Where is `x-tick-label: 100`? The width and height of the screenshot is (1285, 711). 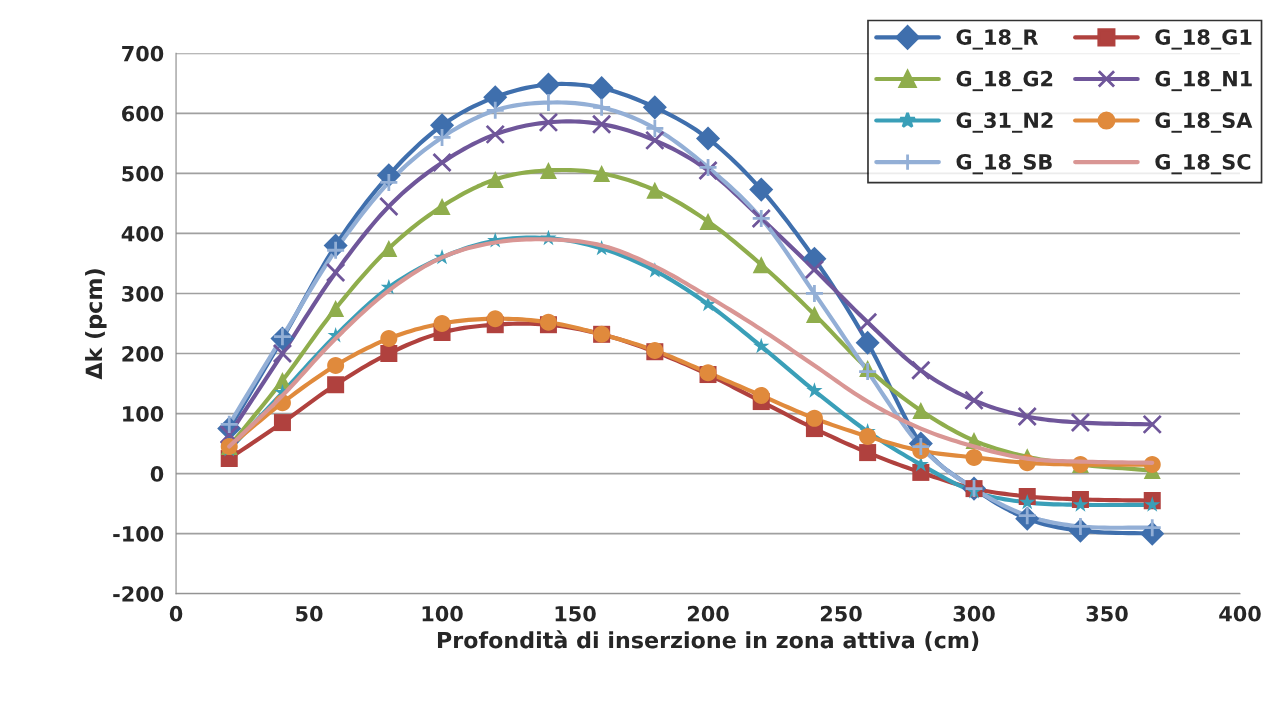 x-tick-label: 100 is located at coordinates (442, 613).